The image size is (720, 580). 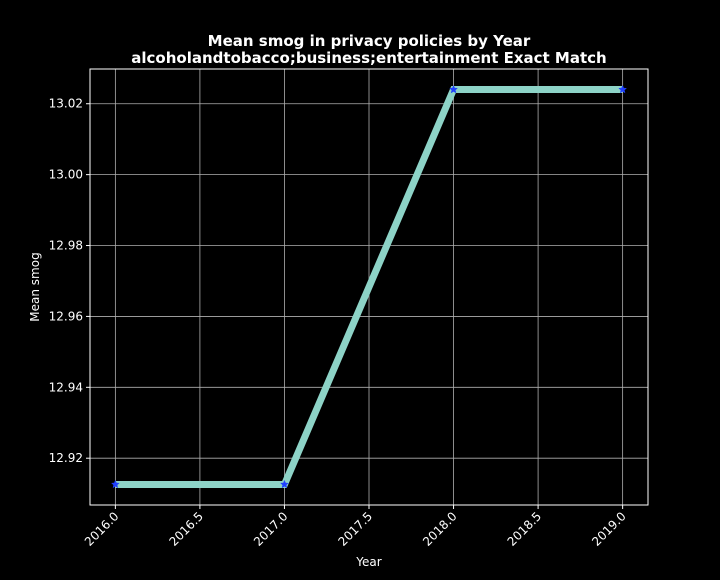 I want to click on x-tick-label: 2018.5, so click(x=525, y=529).